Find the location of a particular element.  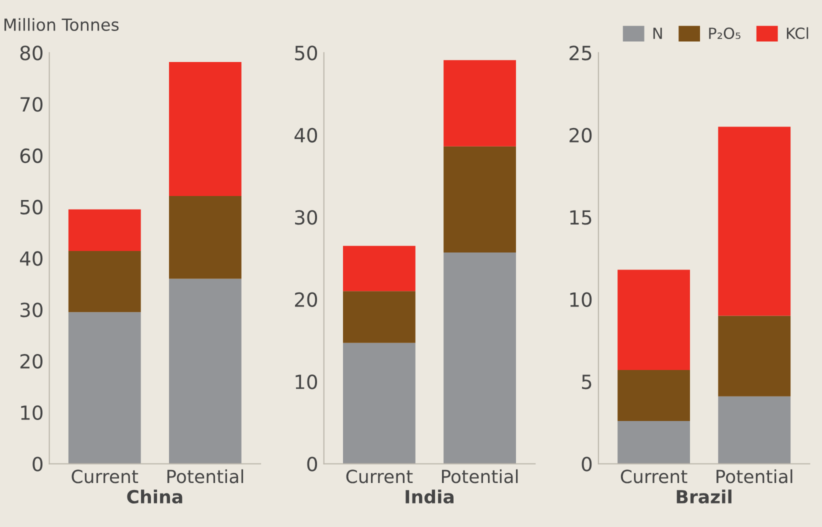

y-tick-label: 5 is located at coordinates (587, 382).